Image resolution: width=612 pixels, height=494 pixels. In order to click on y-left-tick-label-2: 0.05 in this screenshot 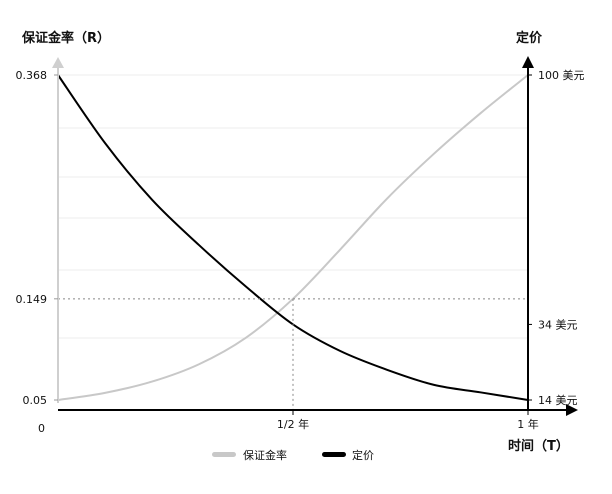, I will do `click(35, 400)`.